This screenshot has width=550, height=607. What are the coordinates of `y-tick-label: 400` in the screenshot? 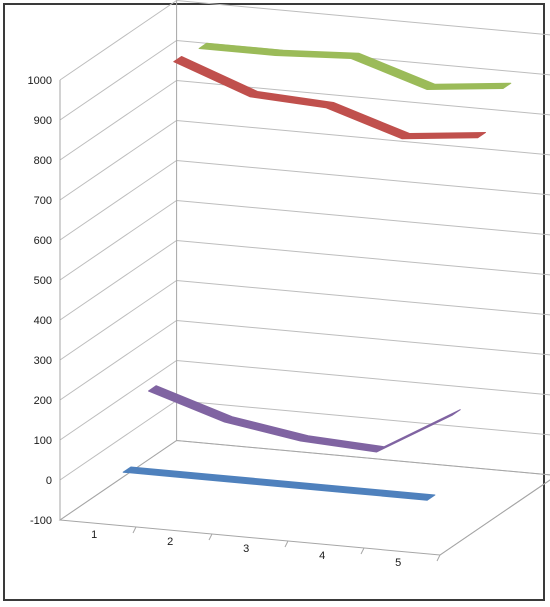 It's located at (43, 321).